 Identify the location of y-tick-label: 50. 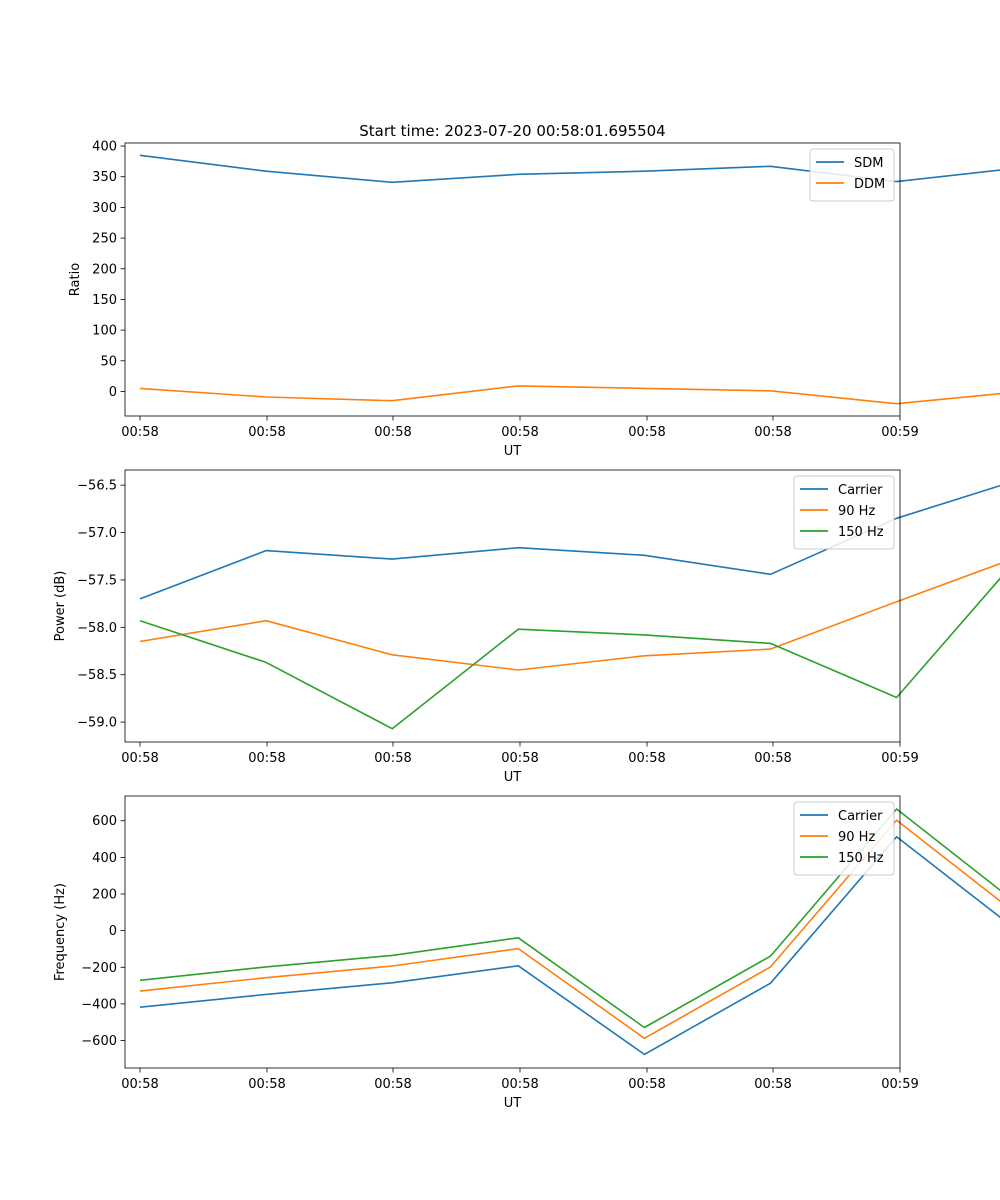
(108, 361).